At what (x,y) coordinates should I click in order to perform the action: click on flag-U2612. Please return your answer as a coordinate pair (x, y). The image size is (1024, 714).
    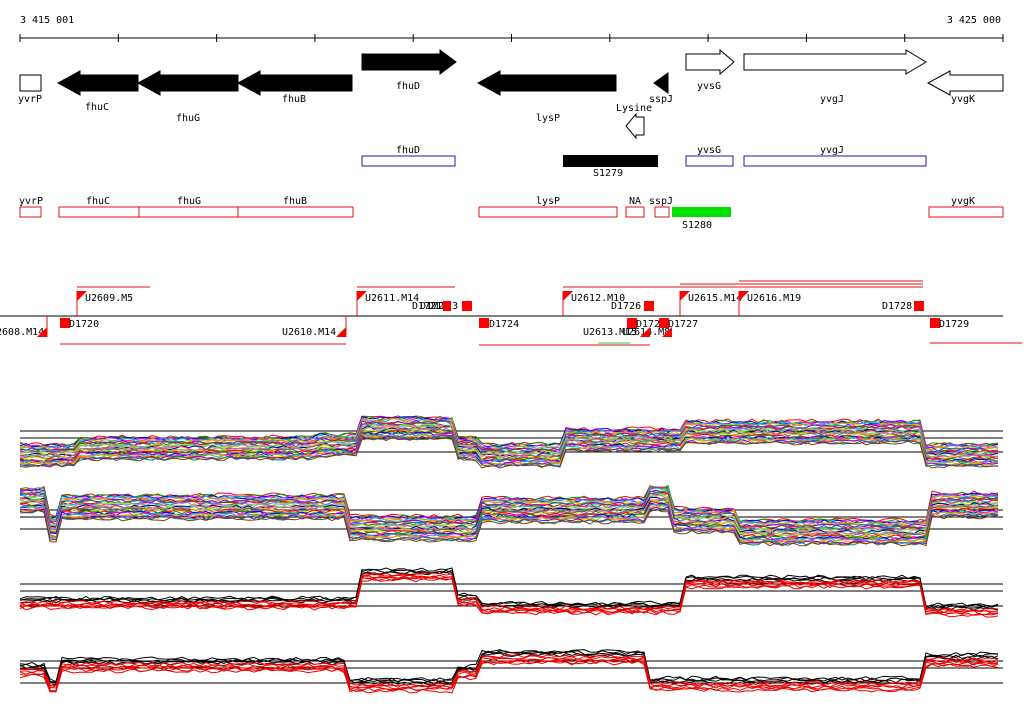
    Looking at the image, I should click on (568, 296).